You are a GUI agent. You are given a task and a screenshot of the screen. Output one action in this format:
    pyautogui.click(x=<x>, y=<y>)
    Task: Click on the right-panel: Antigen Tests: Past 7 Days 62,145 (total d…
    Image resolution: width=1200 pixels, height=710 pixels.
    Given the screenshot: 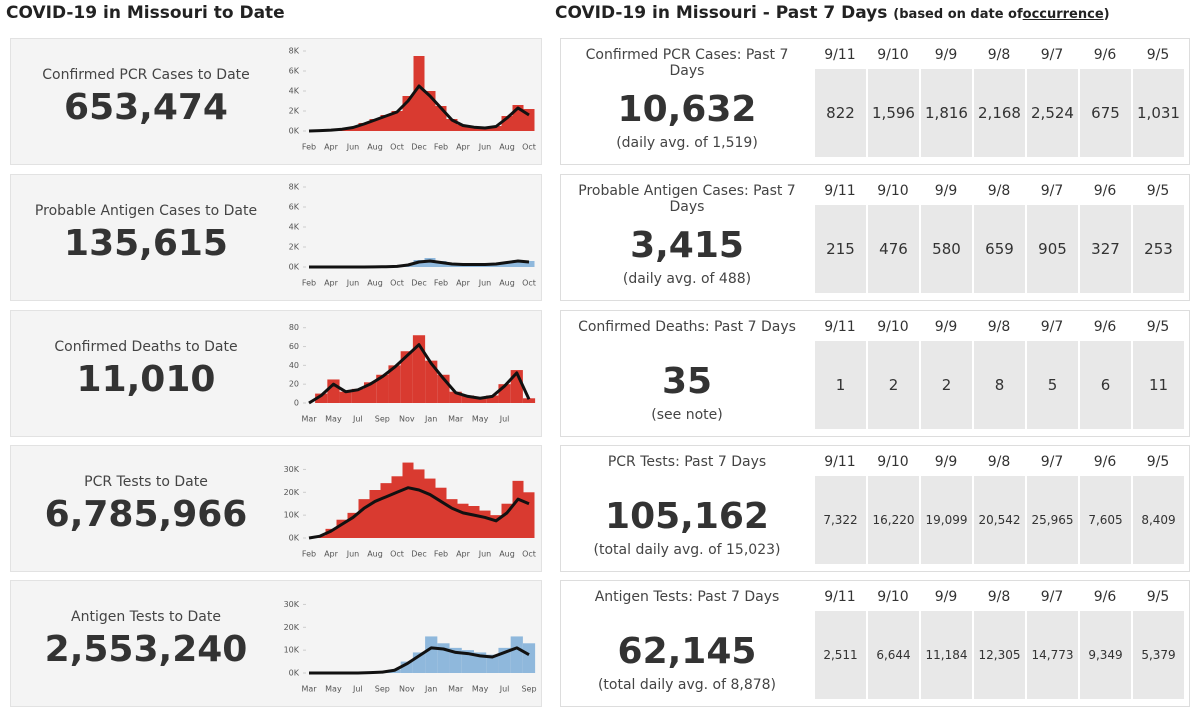 What is the action you would take?
    pyautogui.click(x=875, y=643)
    